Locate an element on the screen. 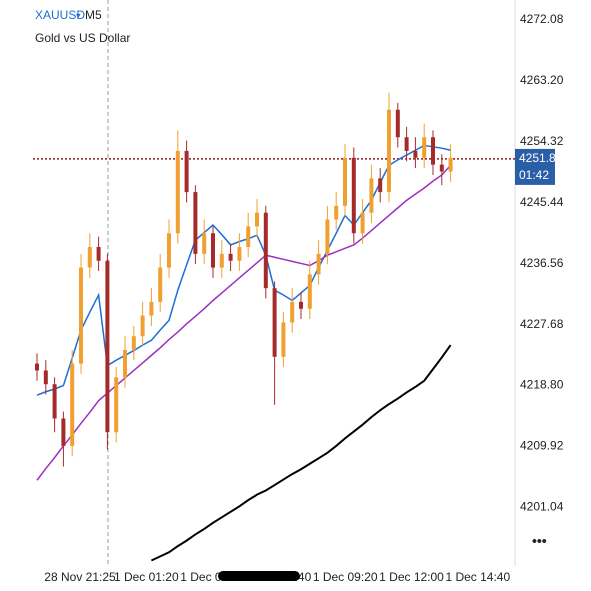  x-tick-label: 1 Dec 14:40 is located at coordinates (477, 577).